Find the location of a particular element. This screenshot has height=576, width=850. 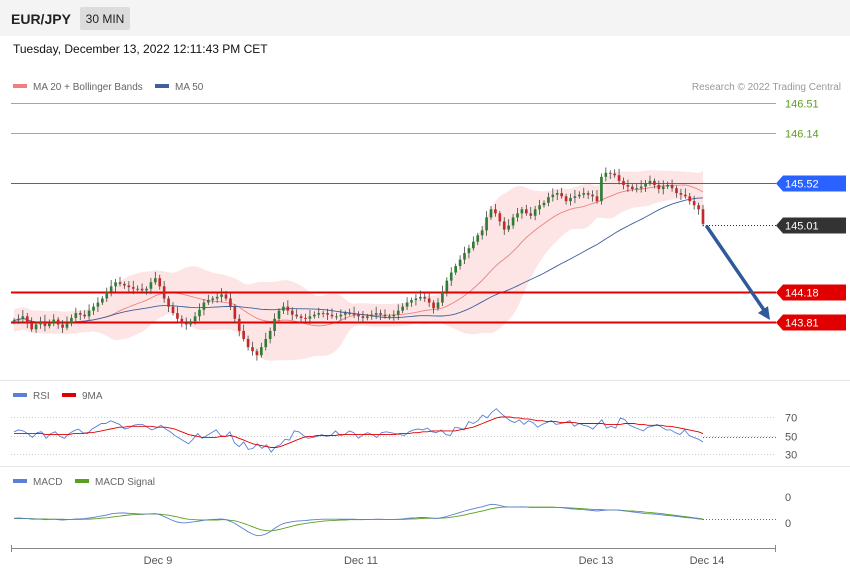

legend-ma20-label: MA 20 + Bollinger Bands is located at coordinates (88, 87).